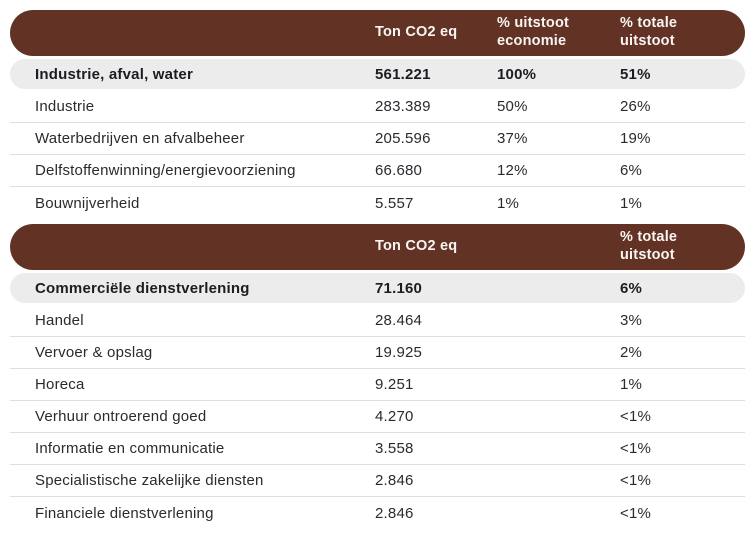 Image resolution: width=755 pixels, height=539 pixels. I want to click on cell-ton: 66.680, so click(399, 170).